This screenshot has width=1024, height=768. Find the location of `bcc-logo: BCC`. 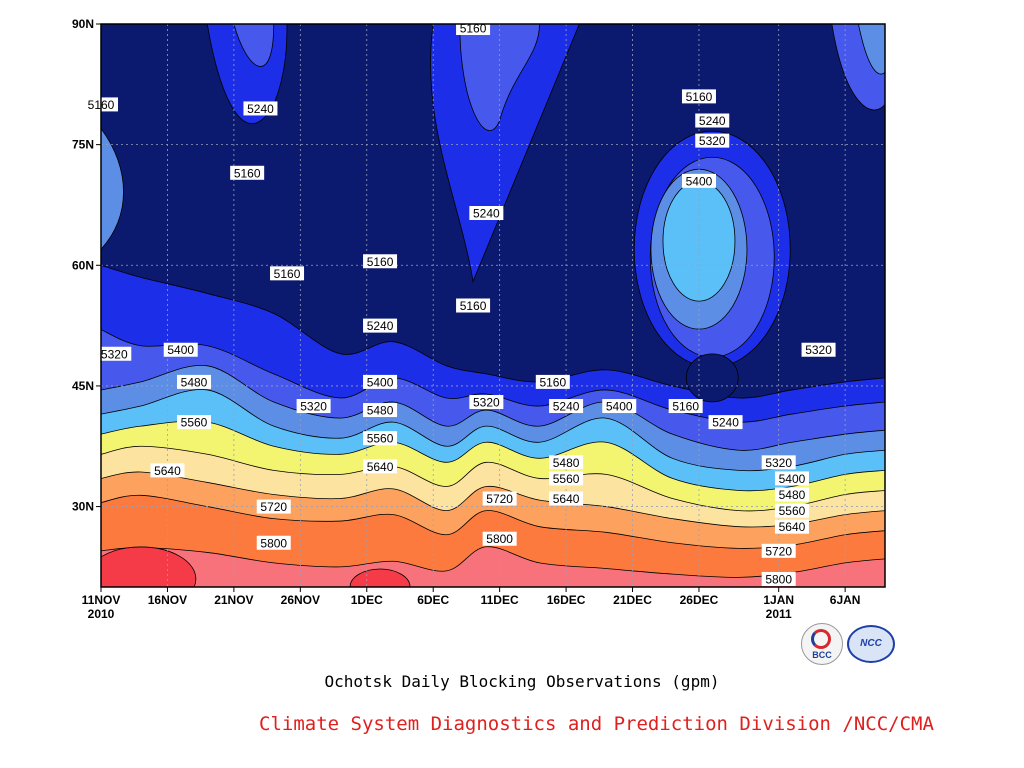

bcc-logo: BCC is located at coordinates (822, 644).